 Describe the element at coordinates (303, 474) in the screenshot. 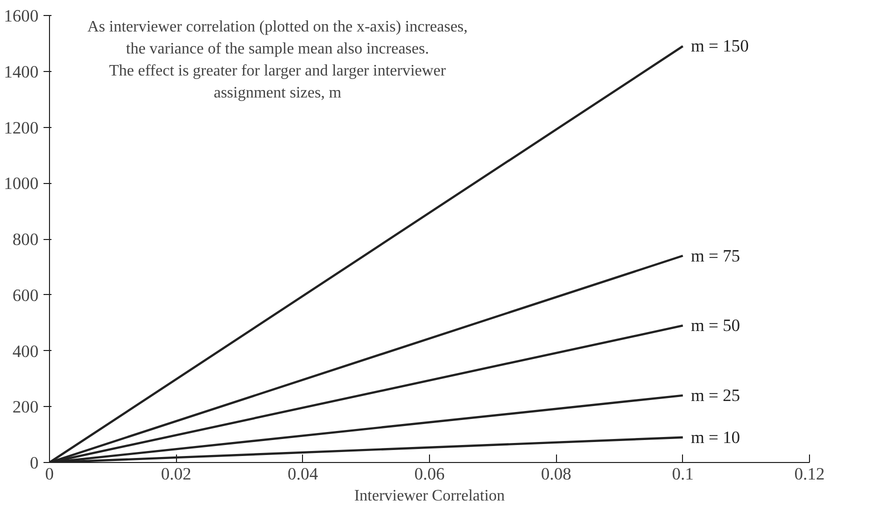

I see `x-tick-label: 0.04` at that location.